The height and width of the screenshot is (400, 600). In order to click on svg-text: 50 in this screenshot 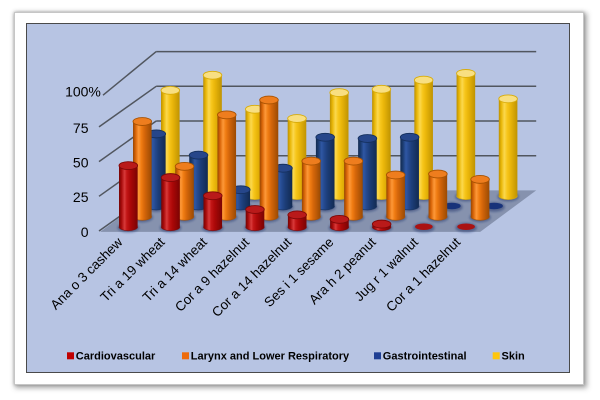, I will do `click(81, 163)`.